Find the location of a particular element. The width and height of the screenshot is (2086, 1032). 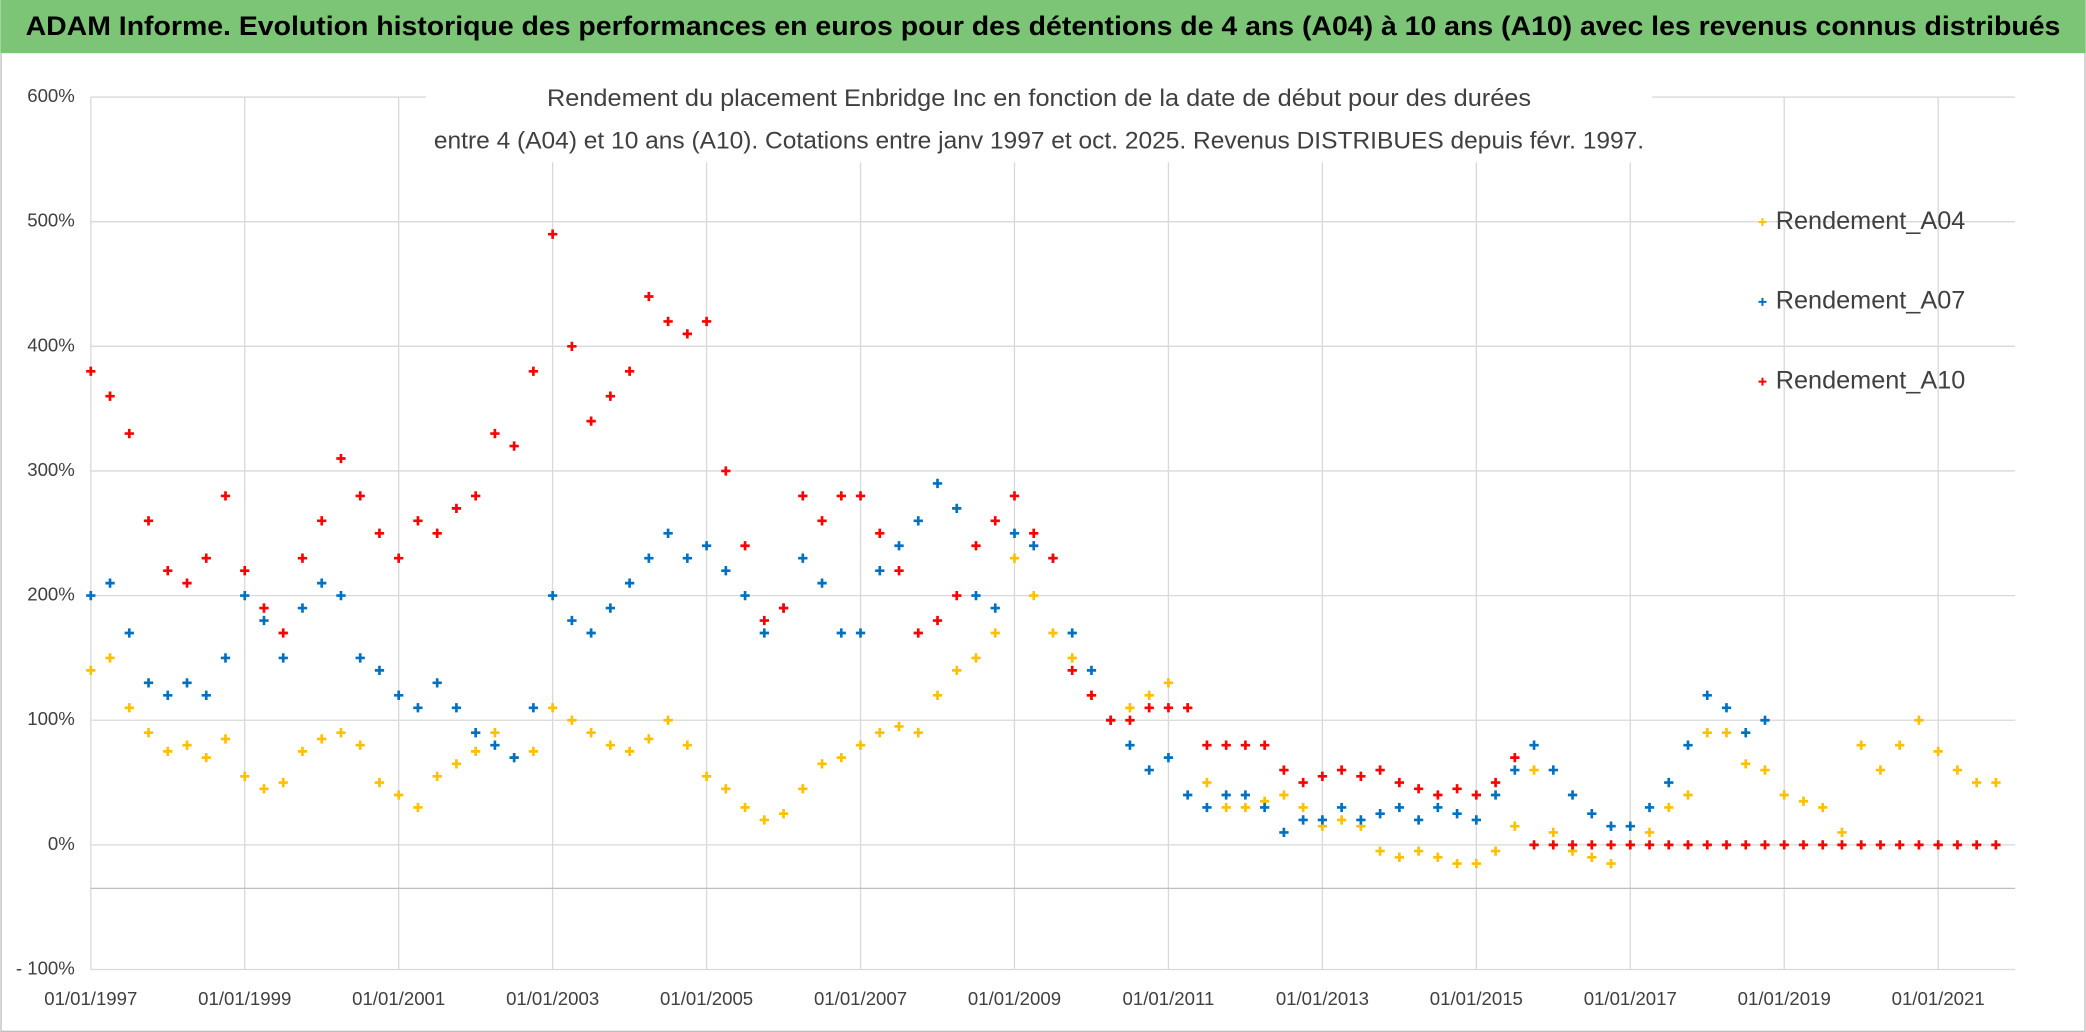

x-tick-label: 01/01/2003 is located at coordinates (552, 998).